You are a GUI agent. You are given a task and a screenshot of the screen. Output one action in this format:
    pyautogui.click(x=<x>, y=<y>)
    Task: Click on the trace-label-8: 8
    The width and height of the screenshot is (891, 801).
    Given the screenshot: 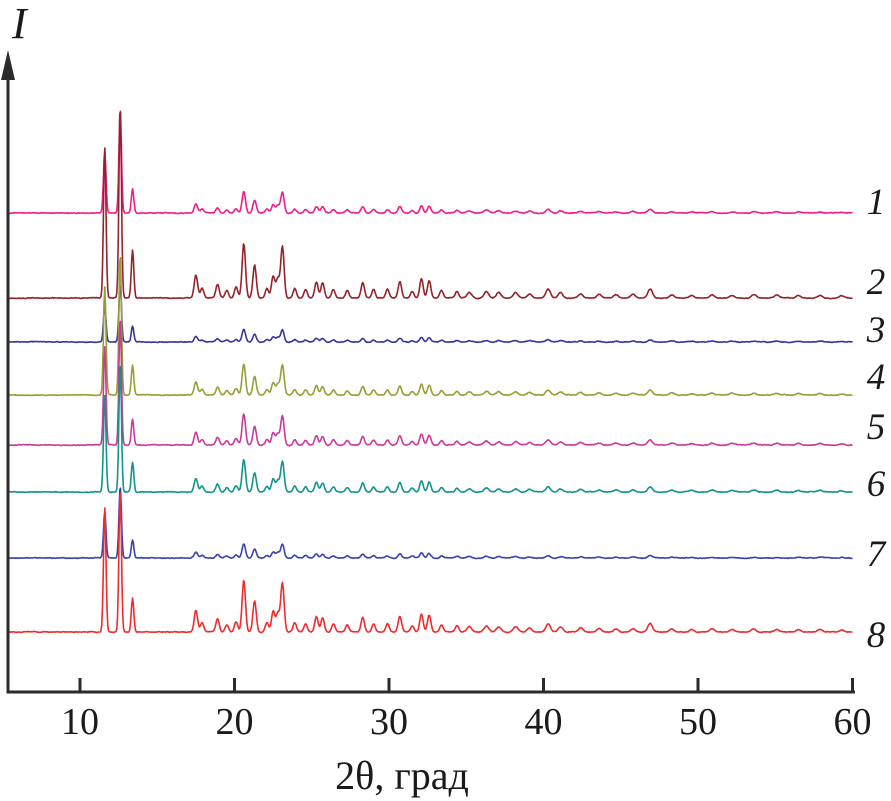 What is the action you would take?
    pyautogui.click(x=876, y=635)
    